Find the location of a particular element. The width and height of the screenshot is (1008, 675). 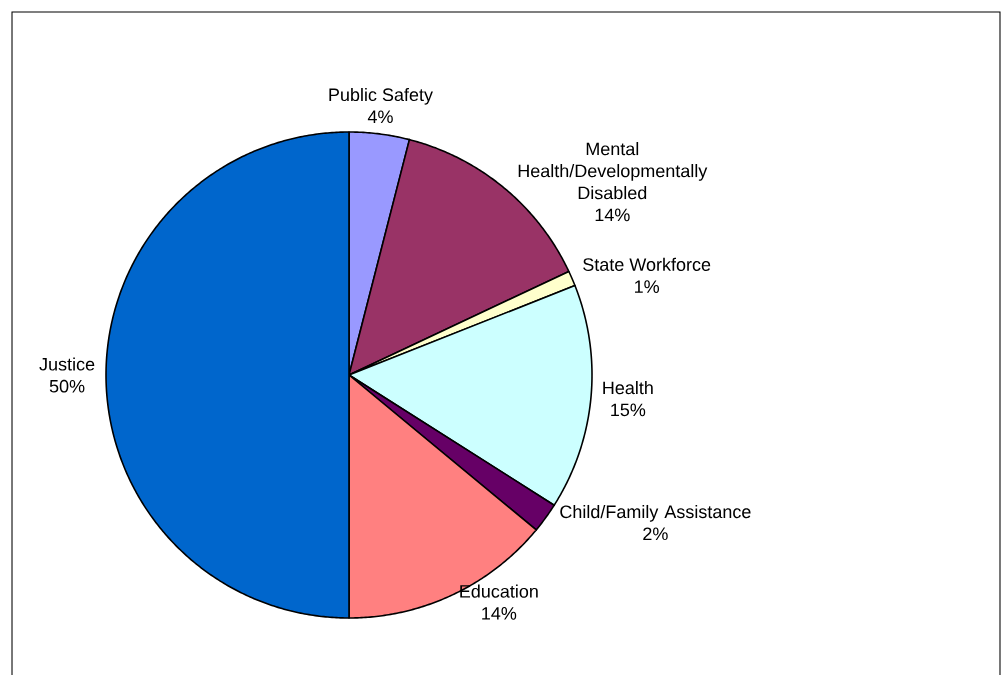

slice-label: State Workforce is located at coordinates (647, 264).